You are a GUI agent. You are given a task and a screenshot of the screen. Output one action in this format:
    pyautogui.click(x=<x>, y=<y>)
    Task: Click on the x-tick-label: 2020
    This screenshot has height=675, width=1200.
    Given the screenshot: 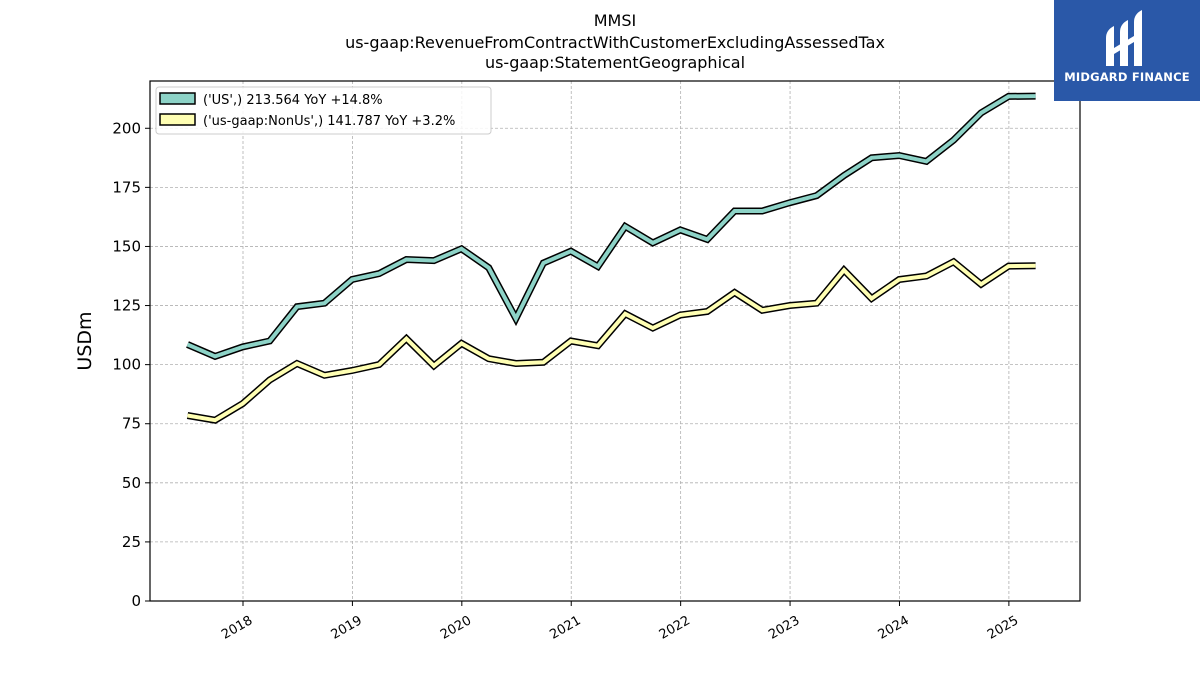 What is the action you would take?
    pyautogui.click(x=456, y=628)
    